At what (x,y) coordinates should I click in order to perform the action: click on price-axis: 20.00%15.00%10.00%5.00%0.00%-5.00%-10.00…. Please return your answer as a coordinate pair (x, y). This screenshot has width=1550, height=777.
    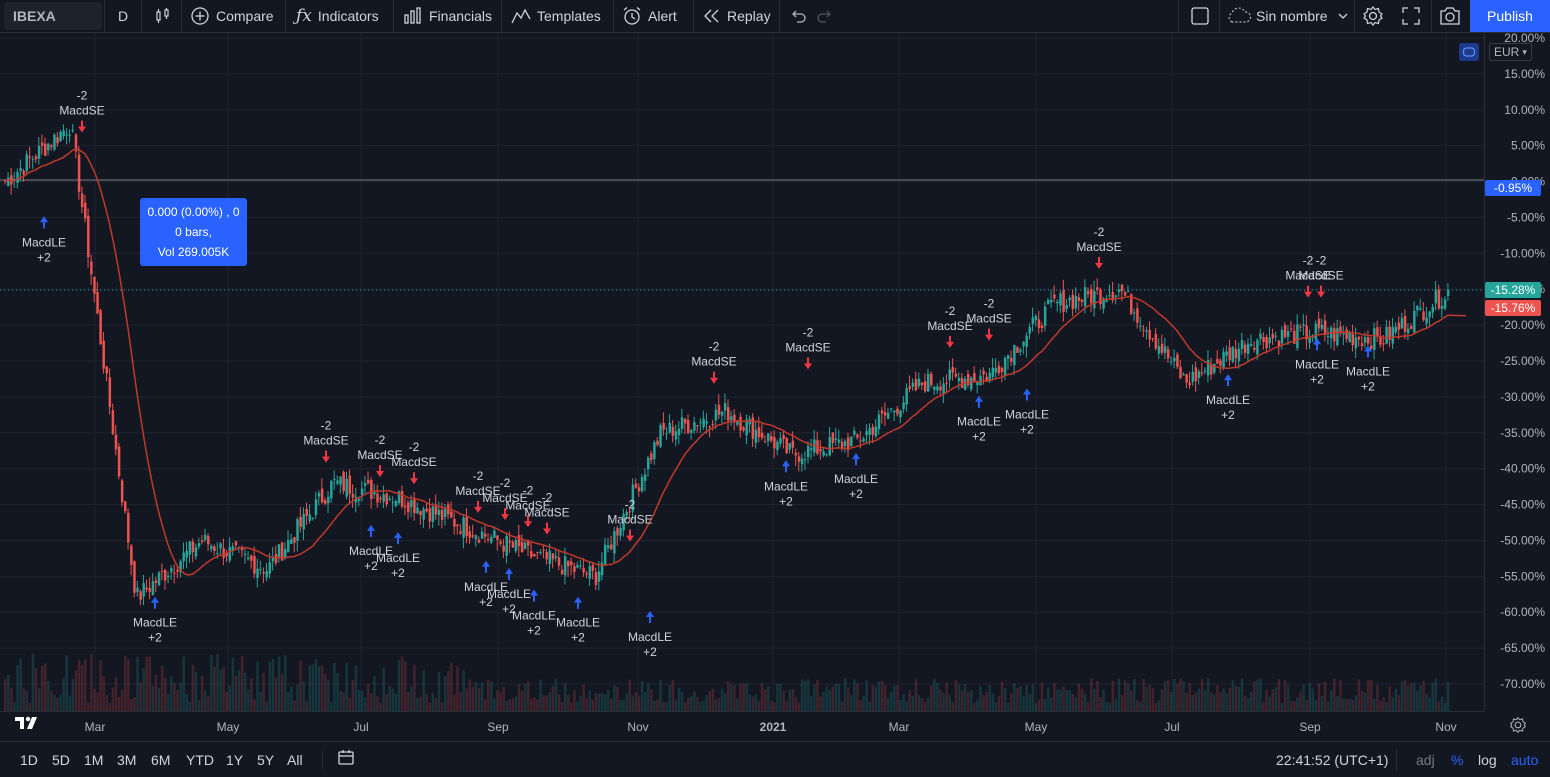
    Looking at the image, I should click on (1517, 371).